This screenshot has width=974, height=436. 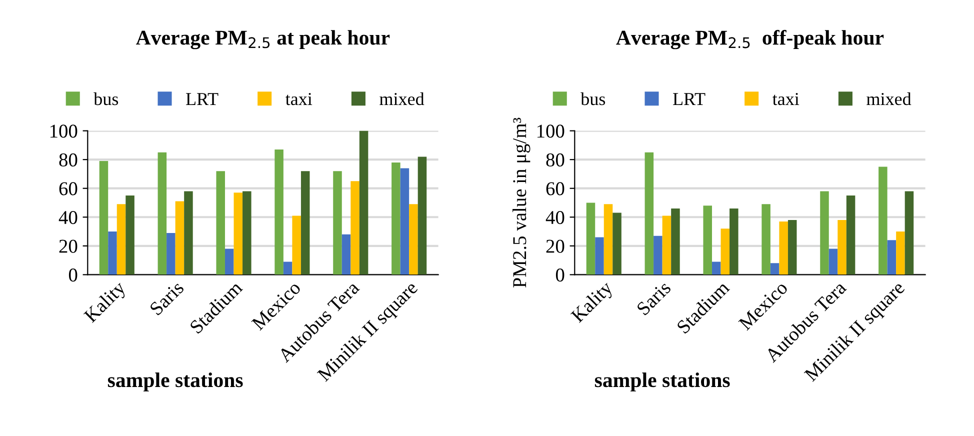 I want to click on chart-title: Average PM$_{2.5}$ off-peak hour, so click(x=750, y=40).